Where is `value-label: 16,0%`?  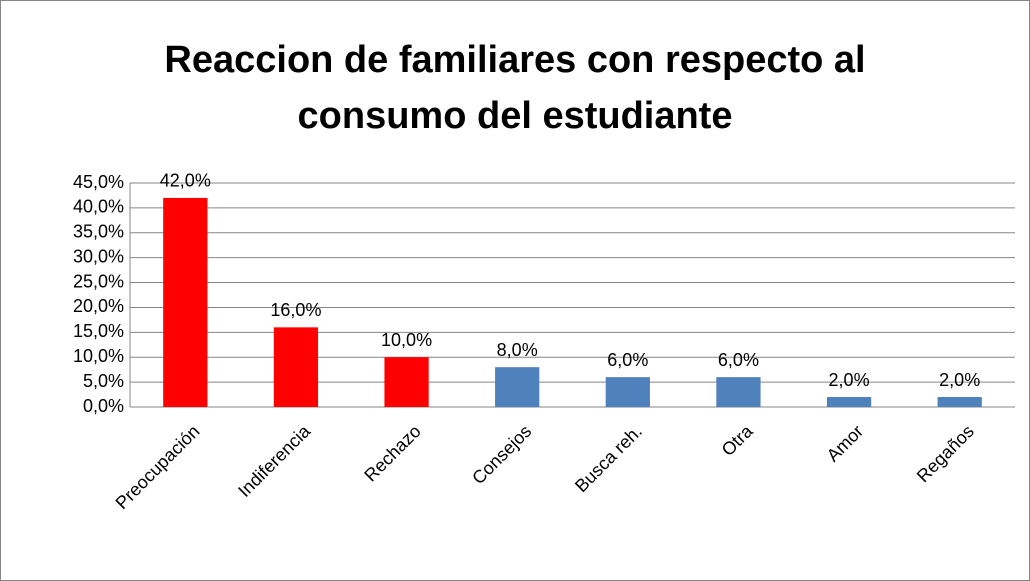 value-label: 16,0% is located at coordinates (295, 310).